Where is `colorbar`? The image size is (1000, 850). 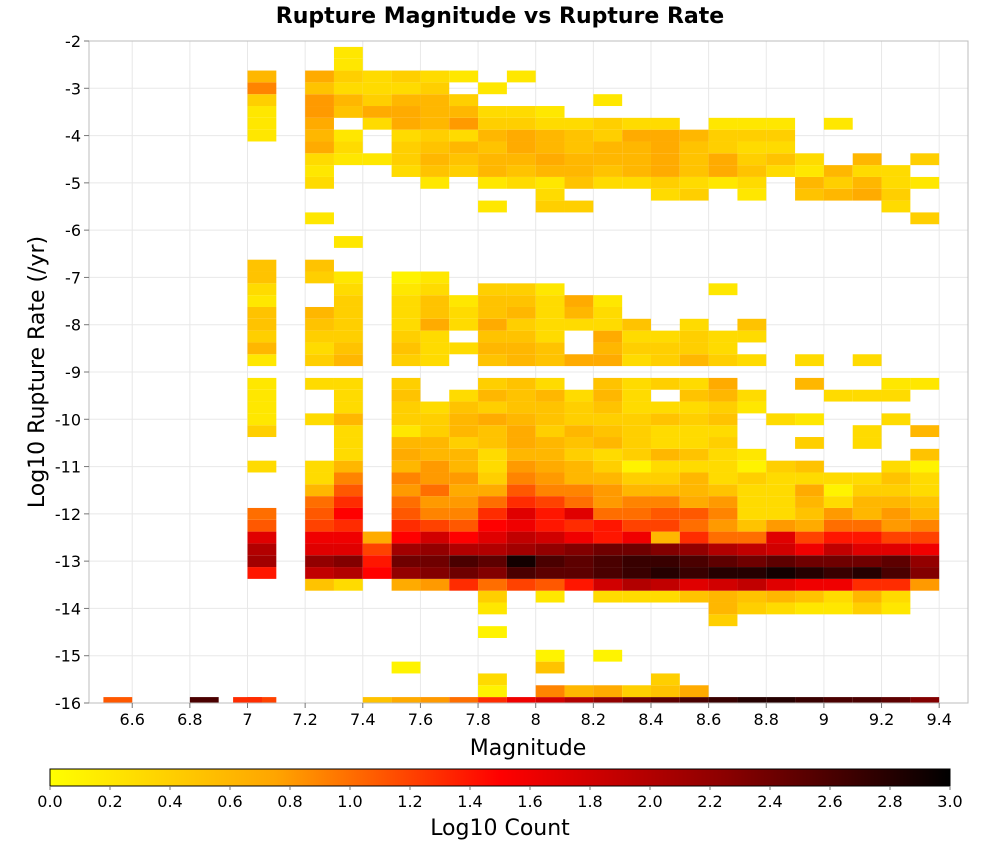 colorbar is located at coordinates (500, 777).